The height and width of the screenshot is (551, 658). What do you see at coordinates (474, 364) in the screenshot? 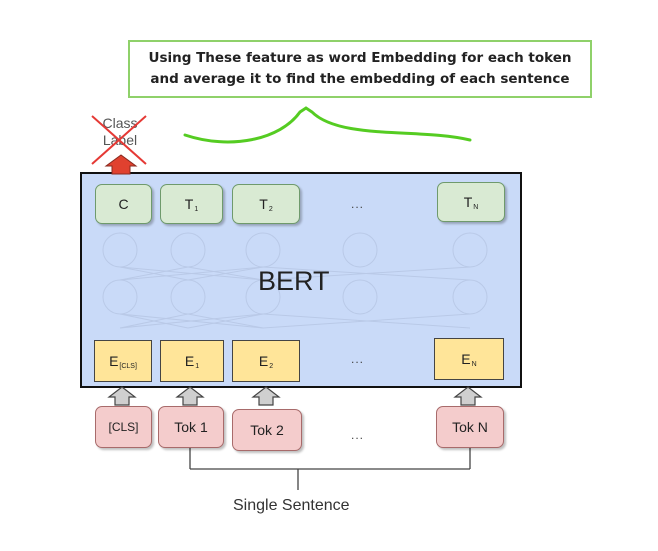
I see `embedding-subscript: N` at bounding box center [474, 364].